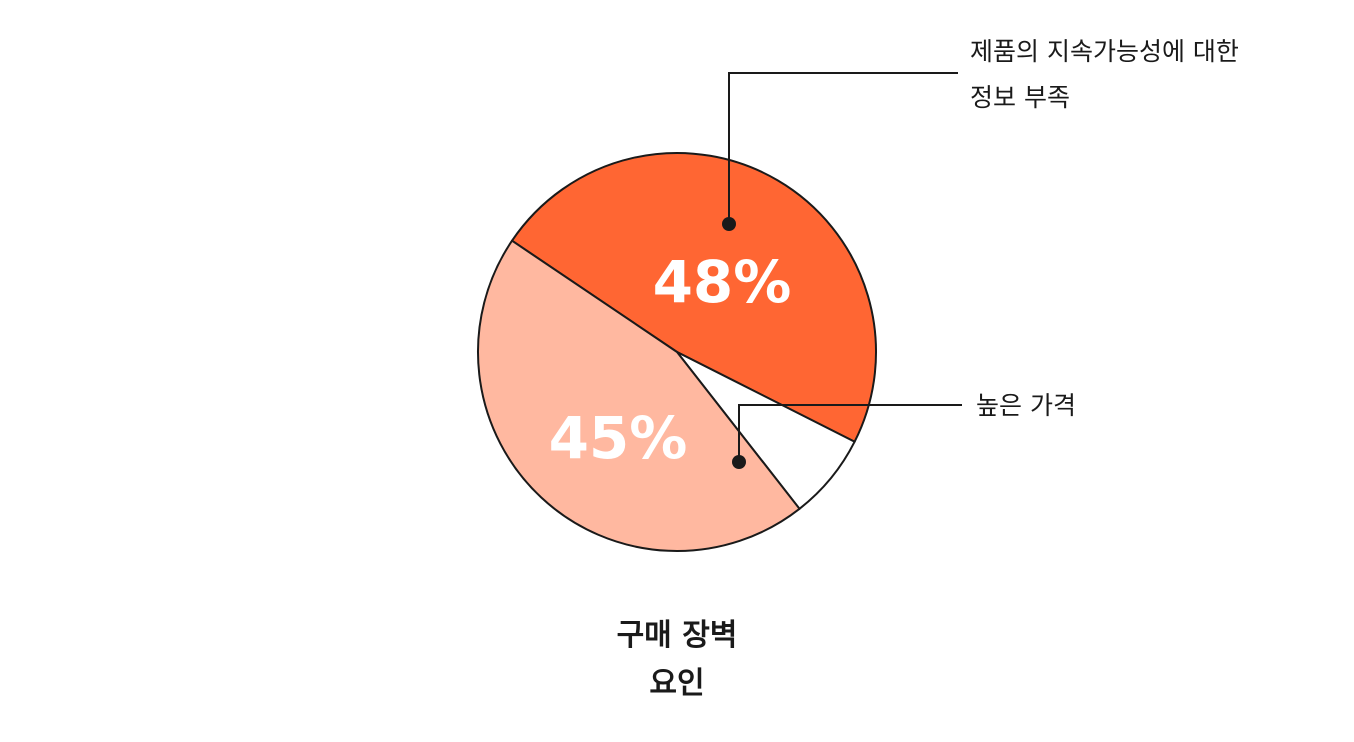 This screenshot has width=1354, height=742. I want to click on callout-label-1-line-1: 제품의 지속가능성에 대한, so click(1104, 51).